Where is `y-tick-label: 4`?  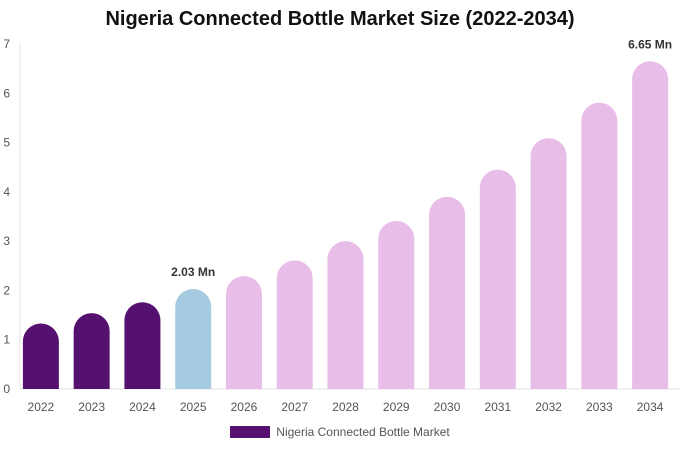 y-tick-label: 4 is located at coordinates (6, 192).